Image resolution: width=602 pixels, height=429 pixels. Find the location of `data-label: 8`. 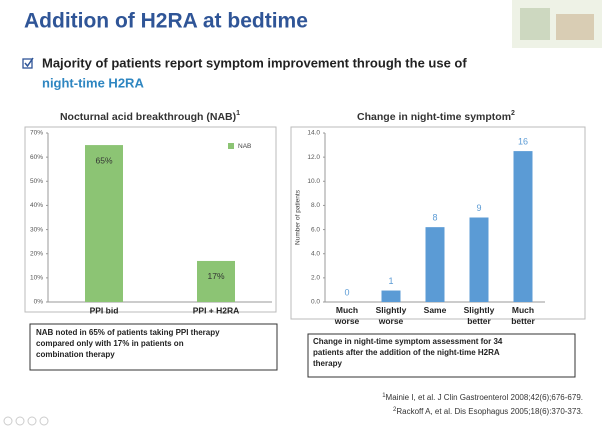

data-label: 8 is located at coordinates (434, 218).